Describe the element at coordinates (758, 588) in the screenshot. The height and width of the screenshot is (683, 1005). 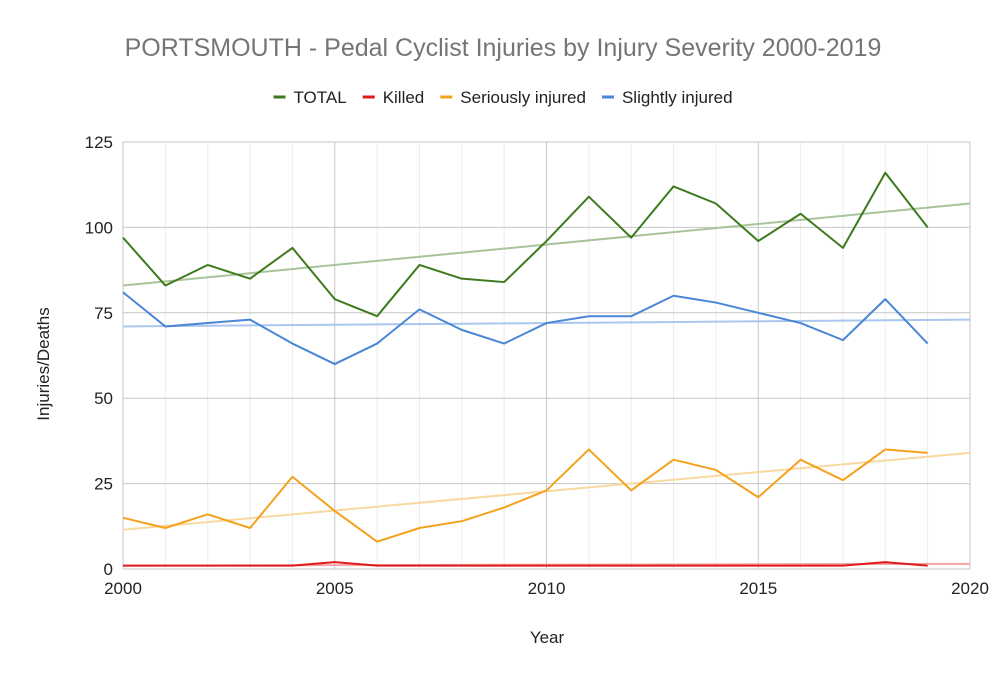
I see `x-tick-label: 2015` at that location.